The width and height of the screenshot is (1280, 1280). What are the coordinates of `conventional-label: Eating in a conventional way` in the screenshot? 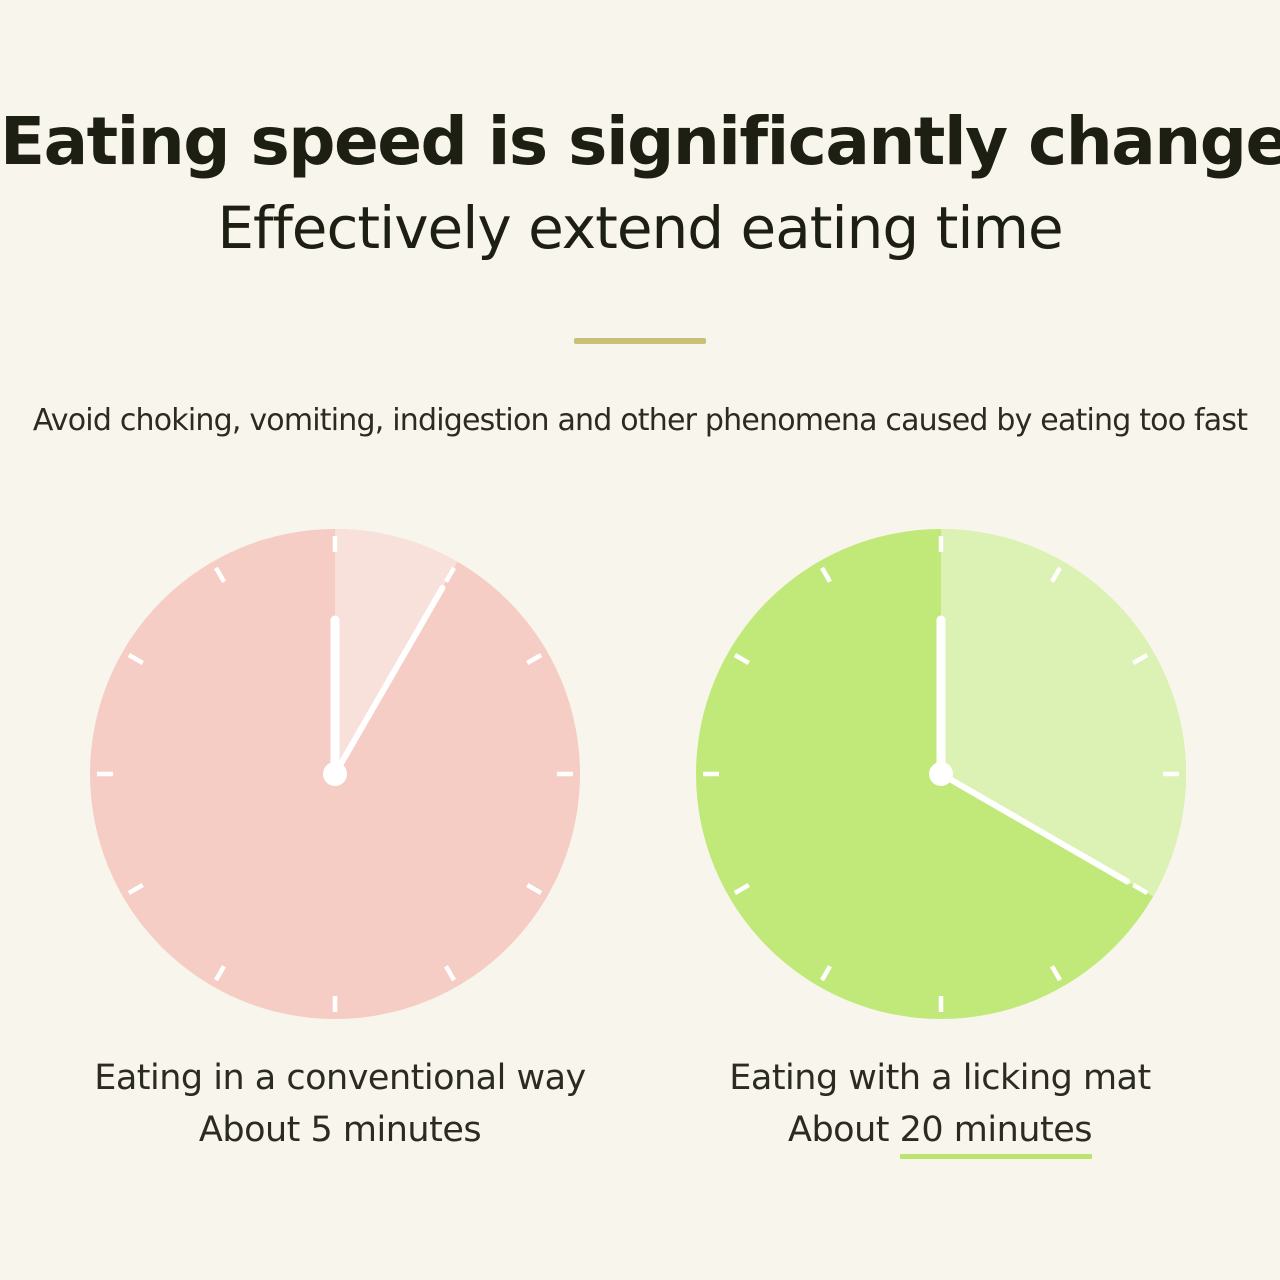 It's located at (340, 1078).